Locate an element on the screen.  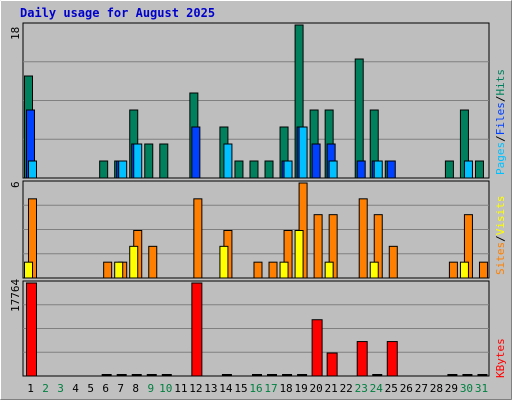
legend-pages: Pages is located at coordinates (500, 158).